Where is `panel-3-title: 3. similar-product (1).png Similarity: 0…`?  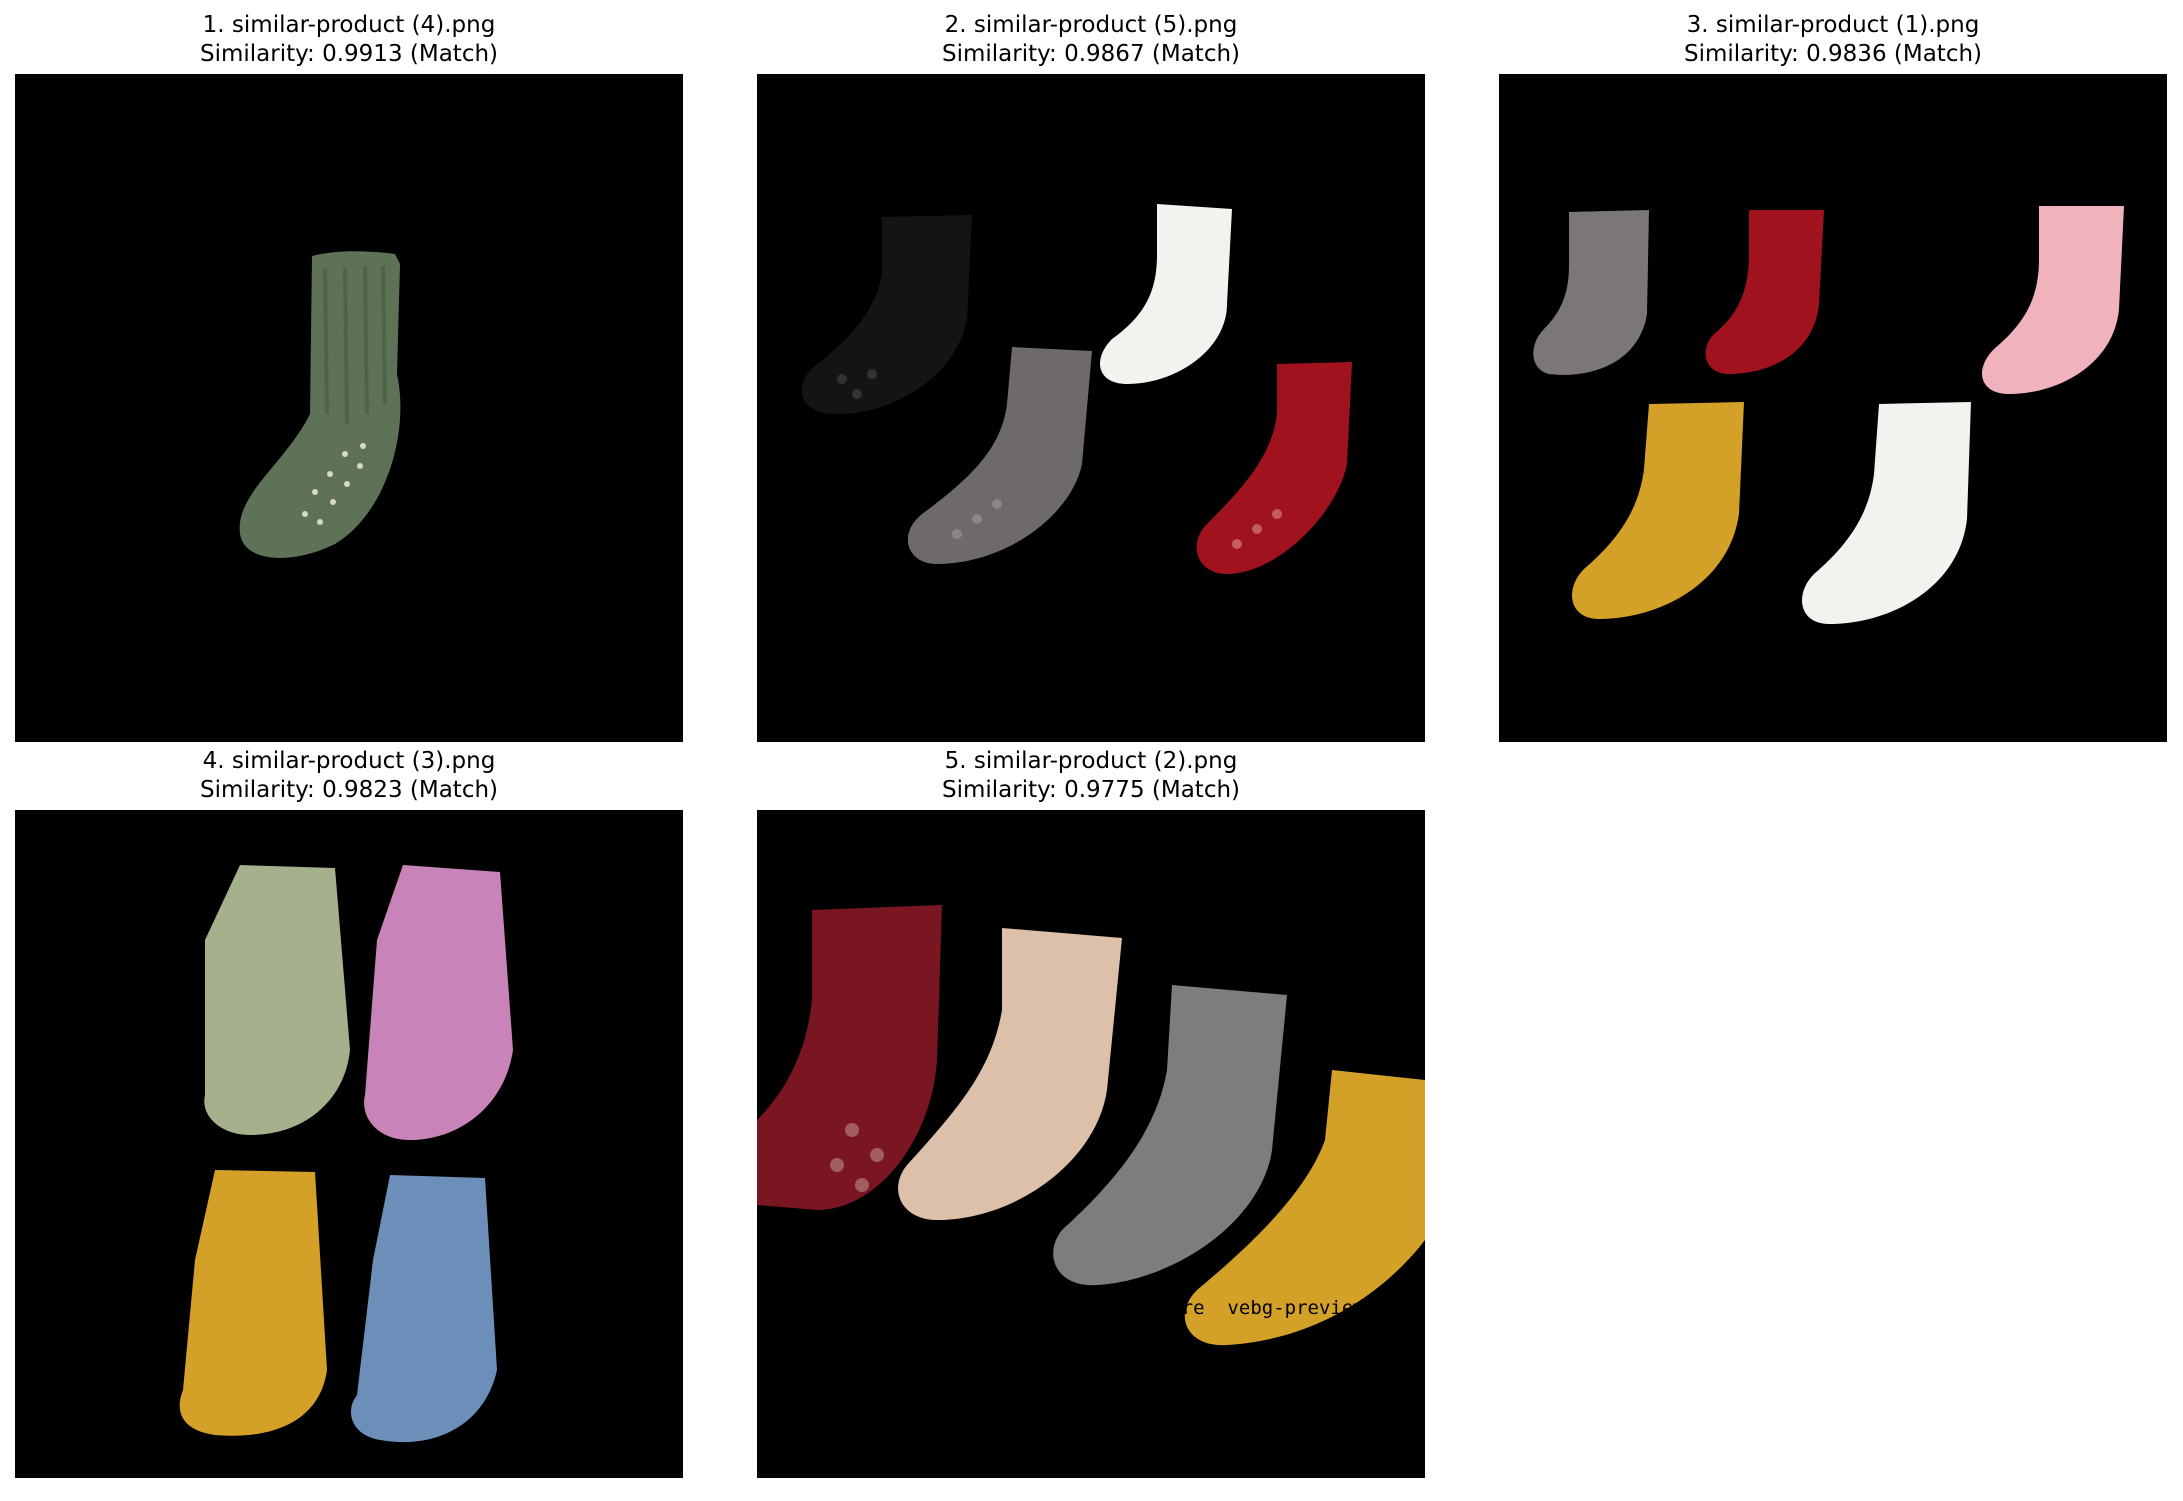
panel-3-title: 3. similar-product (1).png Similarity: 0… is located at coordinates (1833, 40).